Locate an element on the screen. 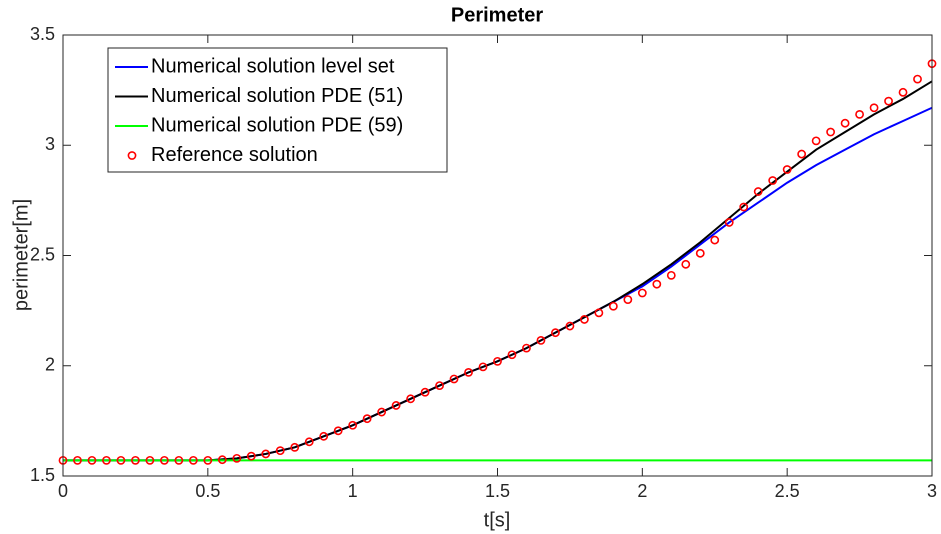  legend-label: Numerical solution PDE (59) is located at coordinates (277, 125).